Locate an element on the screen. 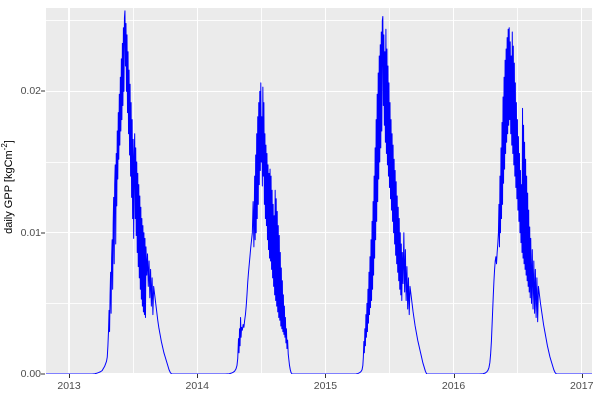  x-tick-label: 2013 is located at coordinates (69, 386).